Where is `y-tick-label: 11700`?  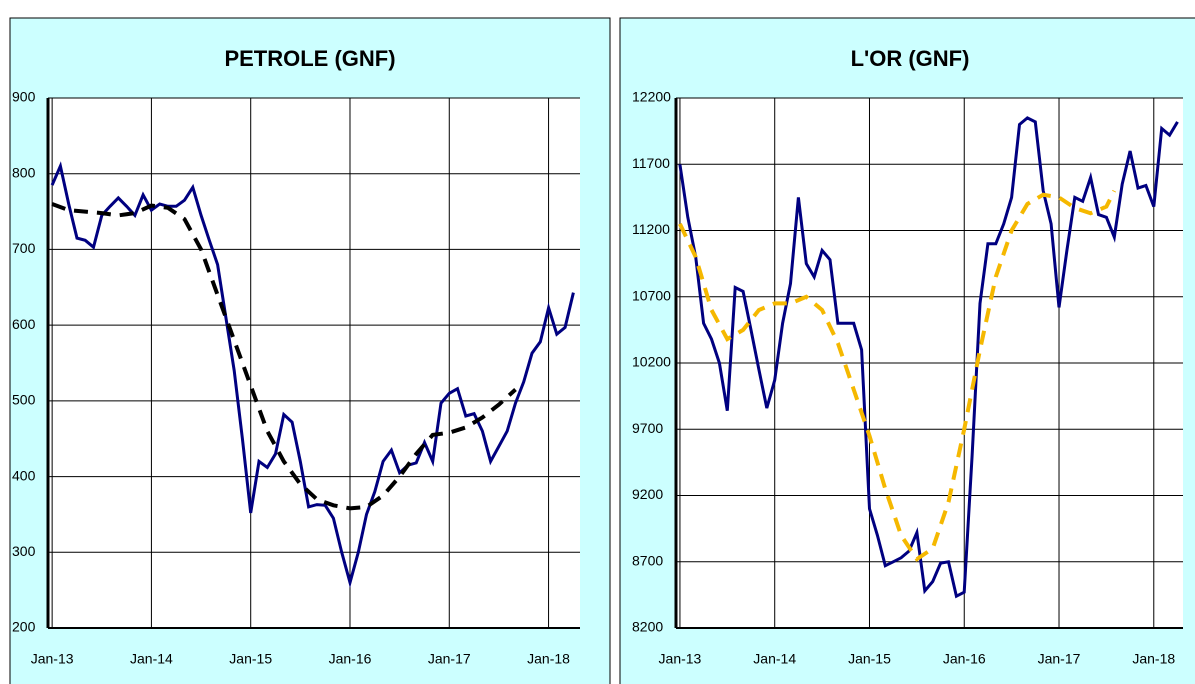 y-tick-label: 11700 is located at coordinates (651, 163).